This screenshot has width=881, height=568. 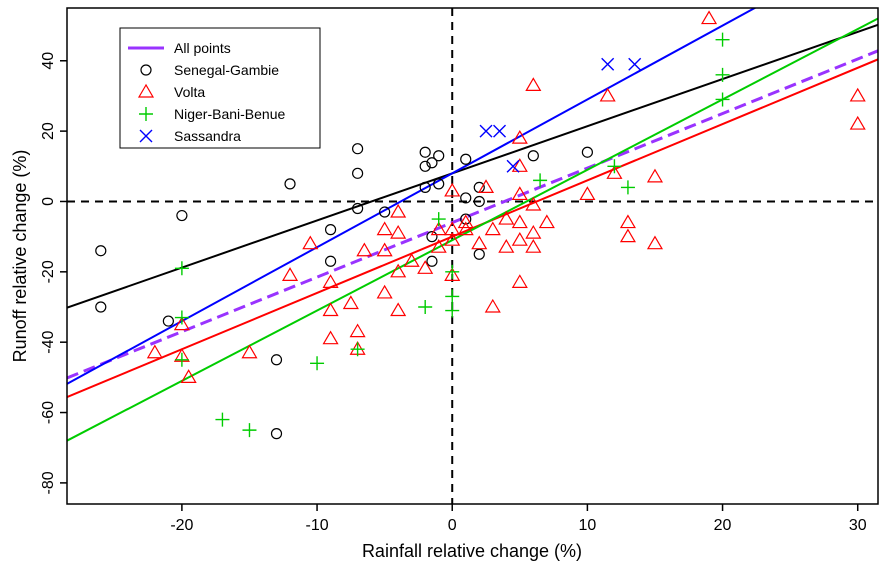 I want to click on legend-circle-icon, so click(x=146, y=70).